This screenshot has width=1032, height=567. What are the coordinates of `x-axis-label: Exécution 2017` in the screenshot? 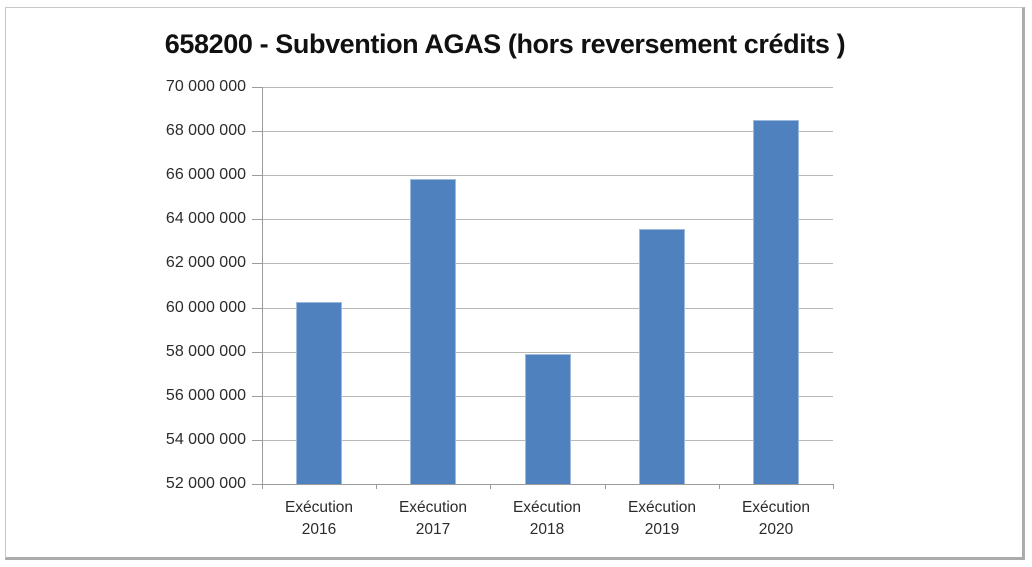 It's located at (433, 518).